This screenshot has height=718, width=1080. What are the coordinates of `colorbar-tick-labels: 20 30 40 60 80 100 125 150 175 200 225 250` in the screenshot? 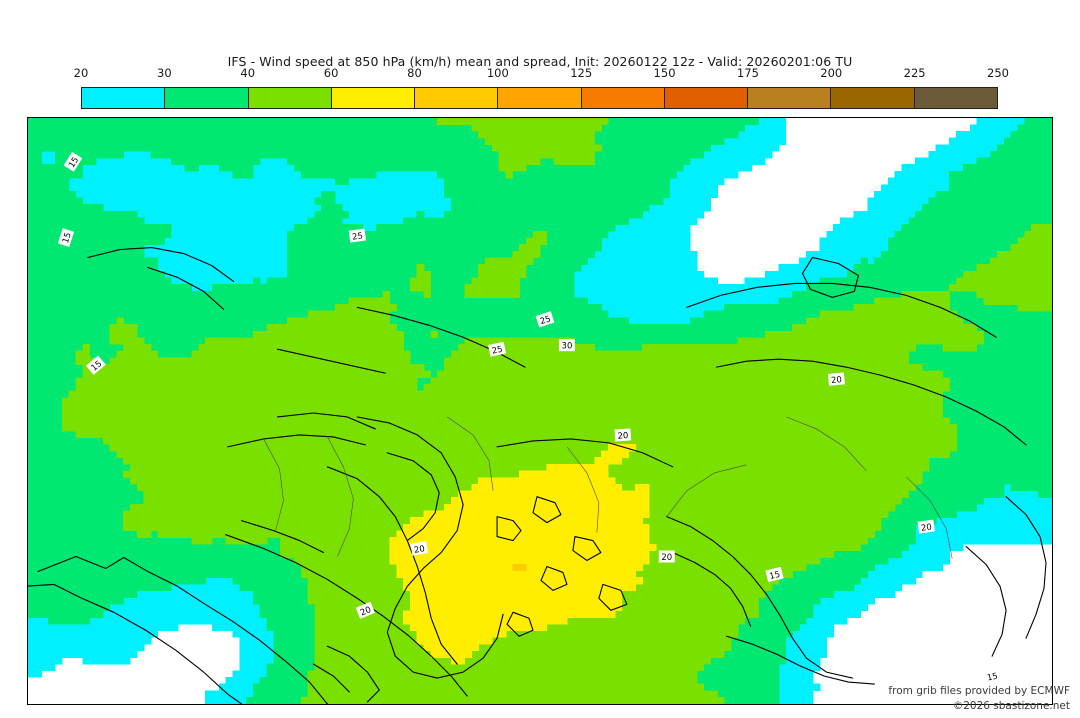 It's located at (541, 75).